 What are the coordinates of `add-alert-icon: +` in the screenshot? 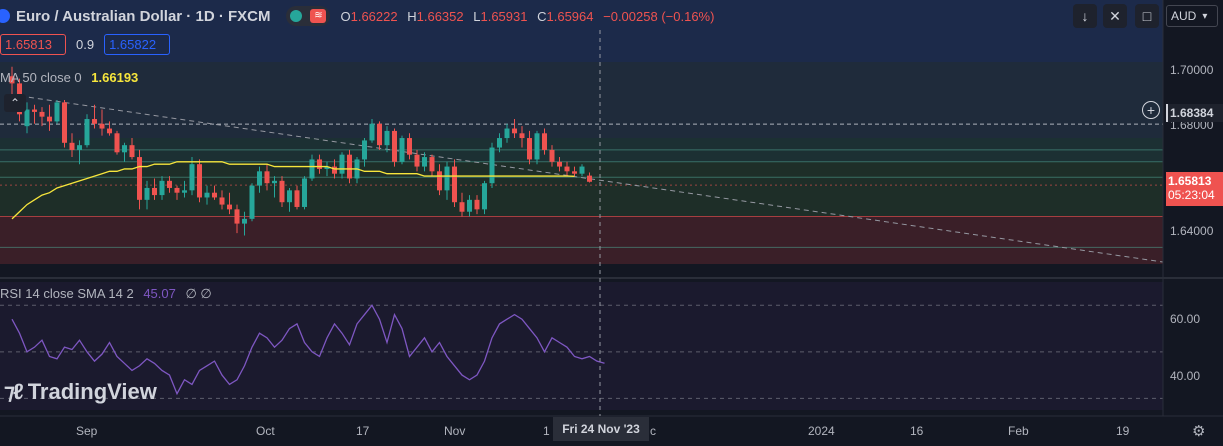 It's located at (1151, 110).